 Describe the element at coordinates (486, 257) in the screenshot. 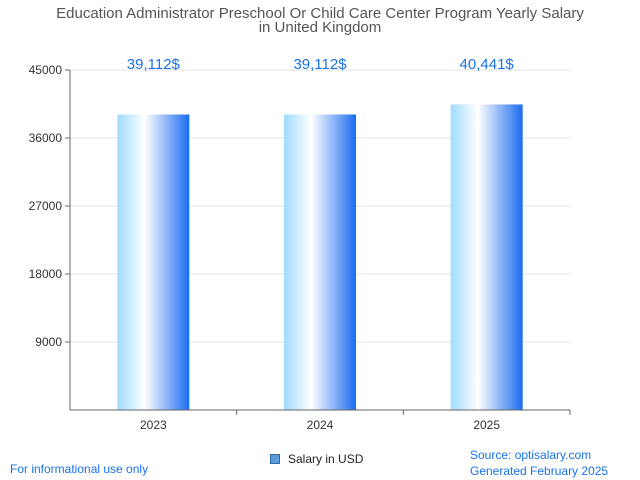

I see `bar-2025` at that location.